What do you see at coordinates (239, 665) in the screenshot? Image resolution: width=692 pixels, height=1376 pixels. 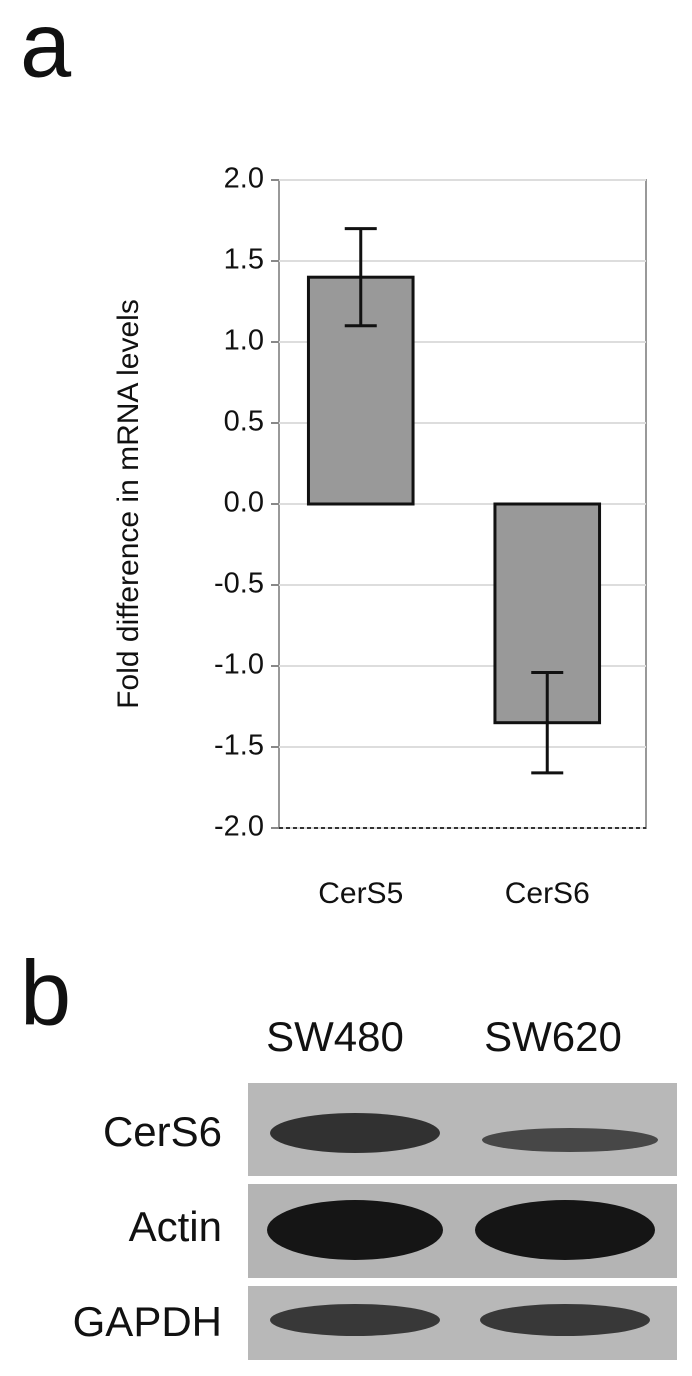 I see `y-tick-label: -1.0` at bounding box center [239, 665].